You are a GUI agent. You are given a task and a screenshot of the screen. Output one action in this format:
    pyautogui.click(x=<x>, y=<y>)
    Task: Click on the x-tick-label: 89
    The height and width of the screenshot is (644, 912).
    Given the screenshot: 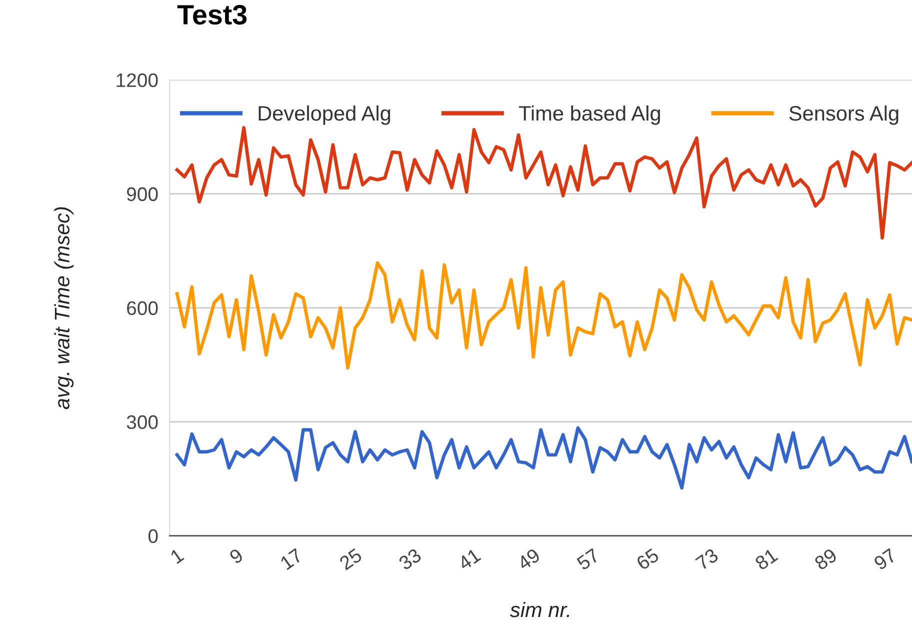 What is the action you would take?
    pyautogui.click(x=826, y=559)
    